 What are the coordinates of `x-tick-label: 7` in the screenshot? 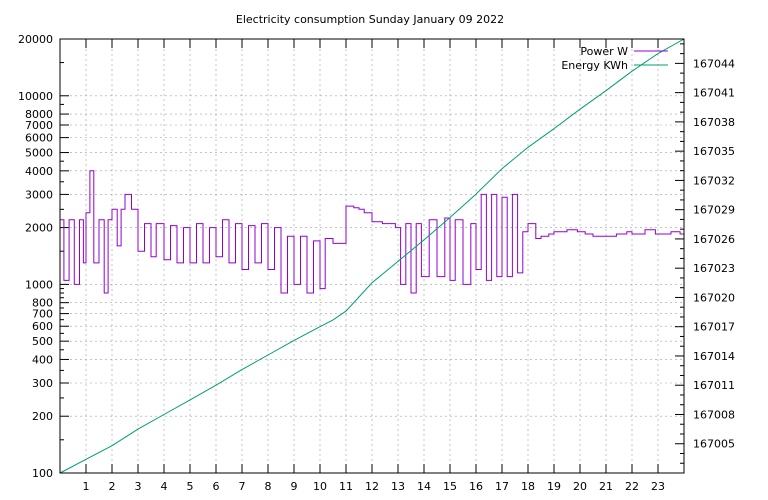 It's located at (242, 486).